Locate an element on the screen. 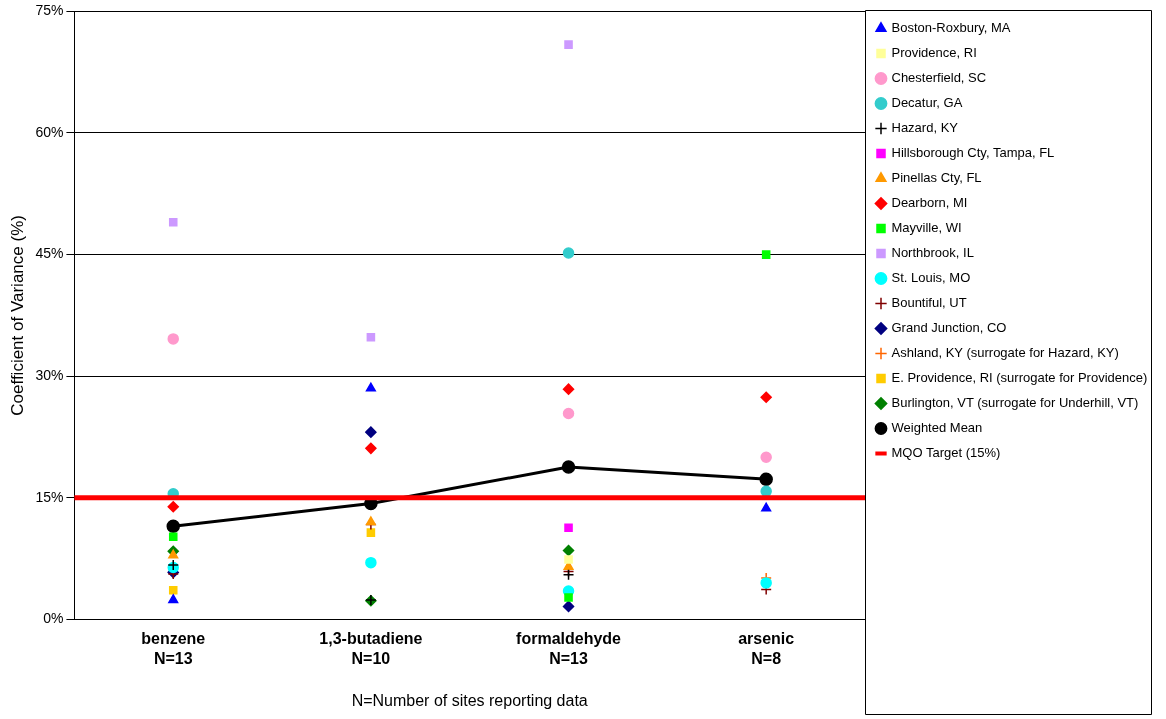 Image resolution: width=1166 pixels, height=719 pixels. legend-label: St. Louis, MO is located at coordinates (931, 278).